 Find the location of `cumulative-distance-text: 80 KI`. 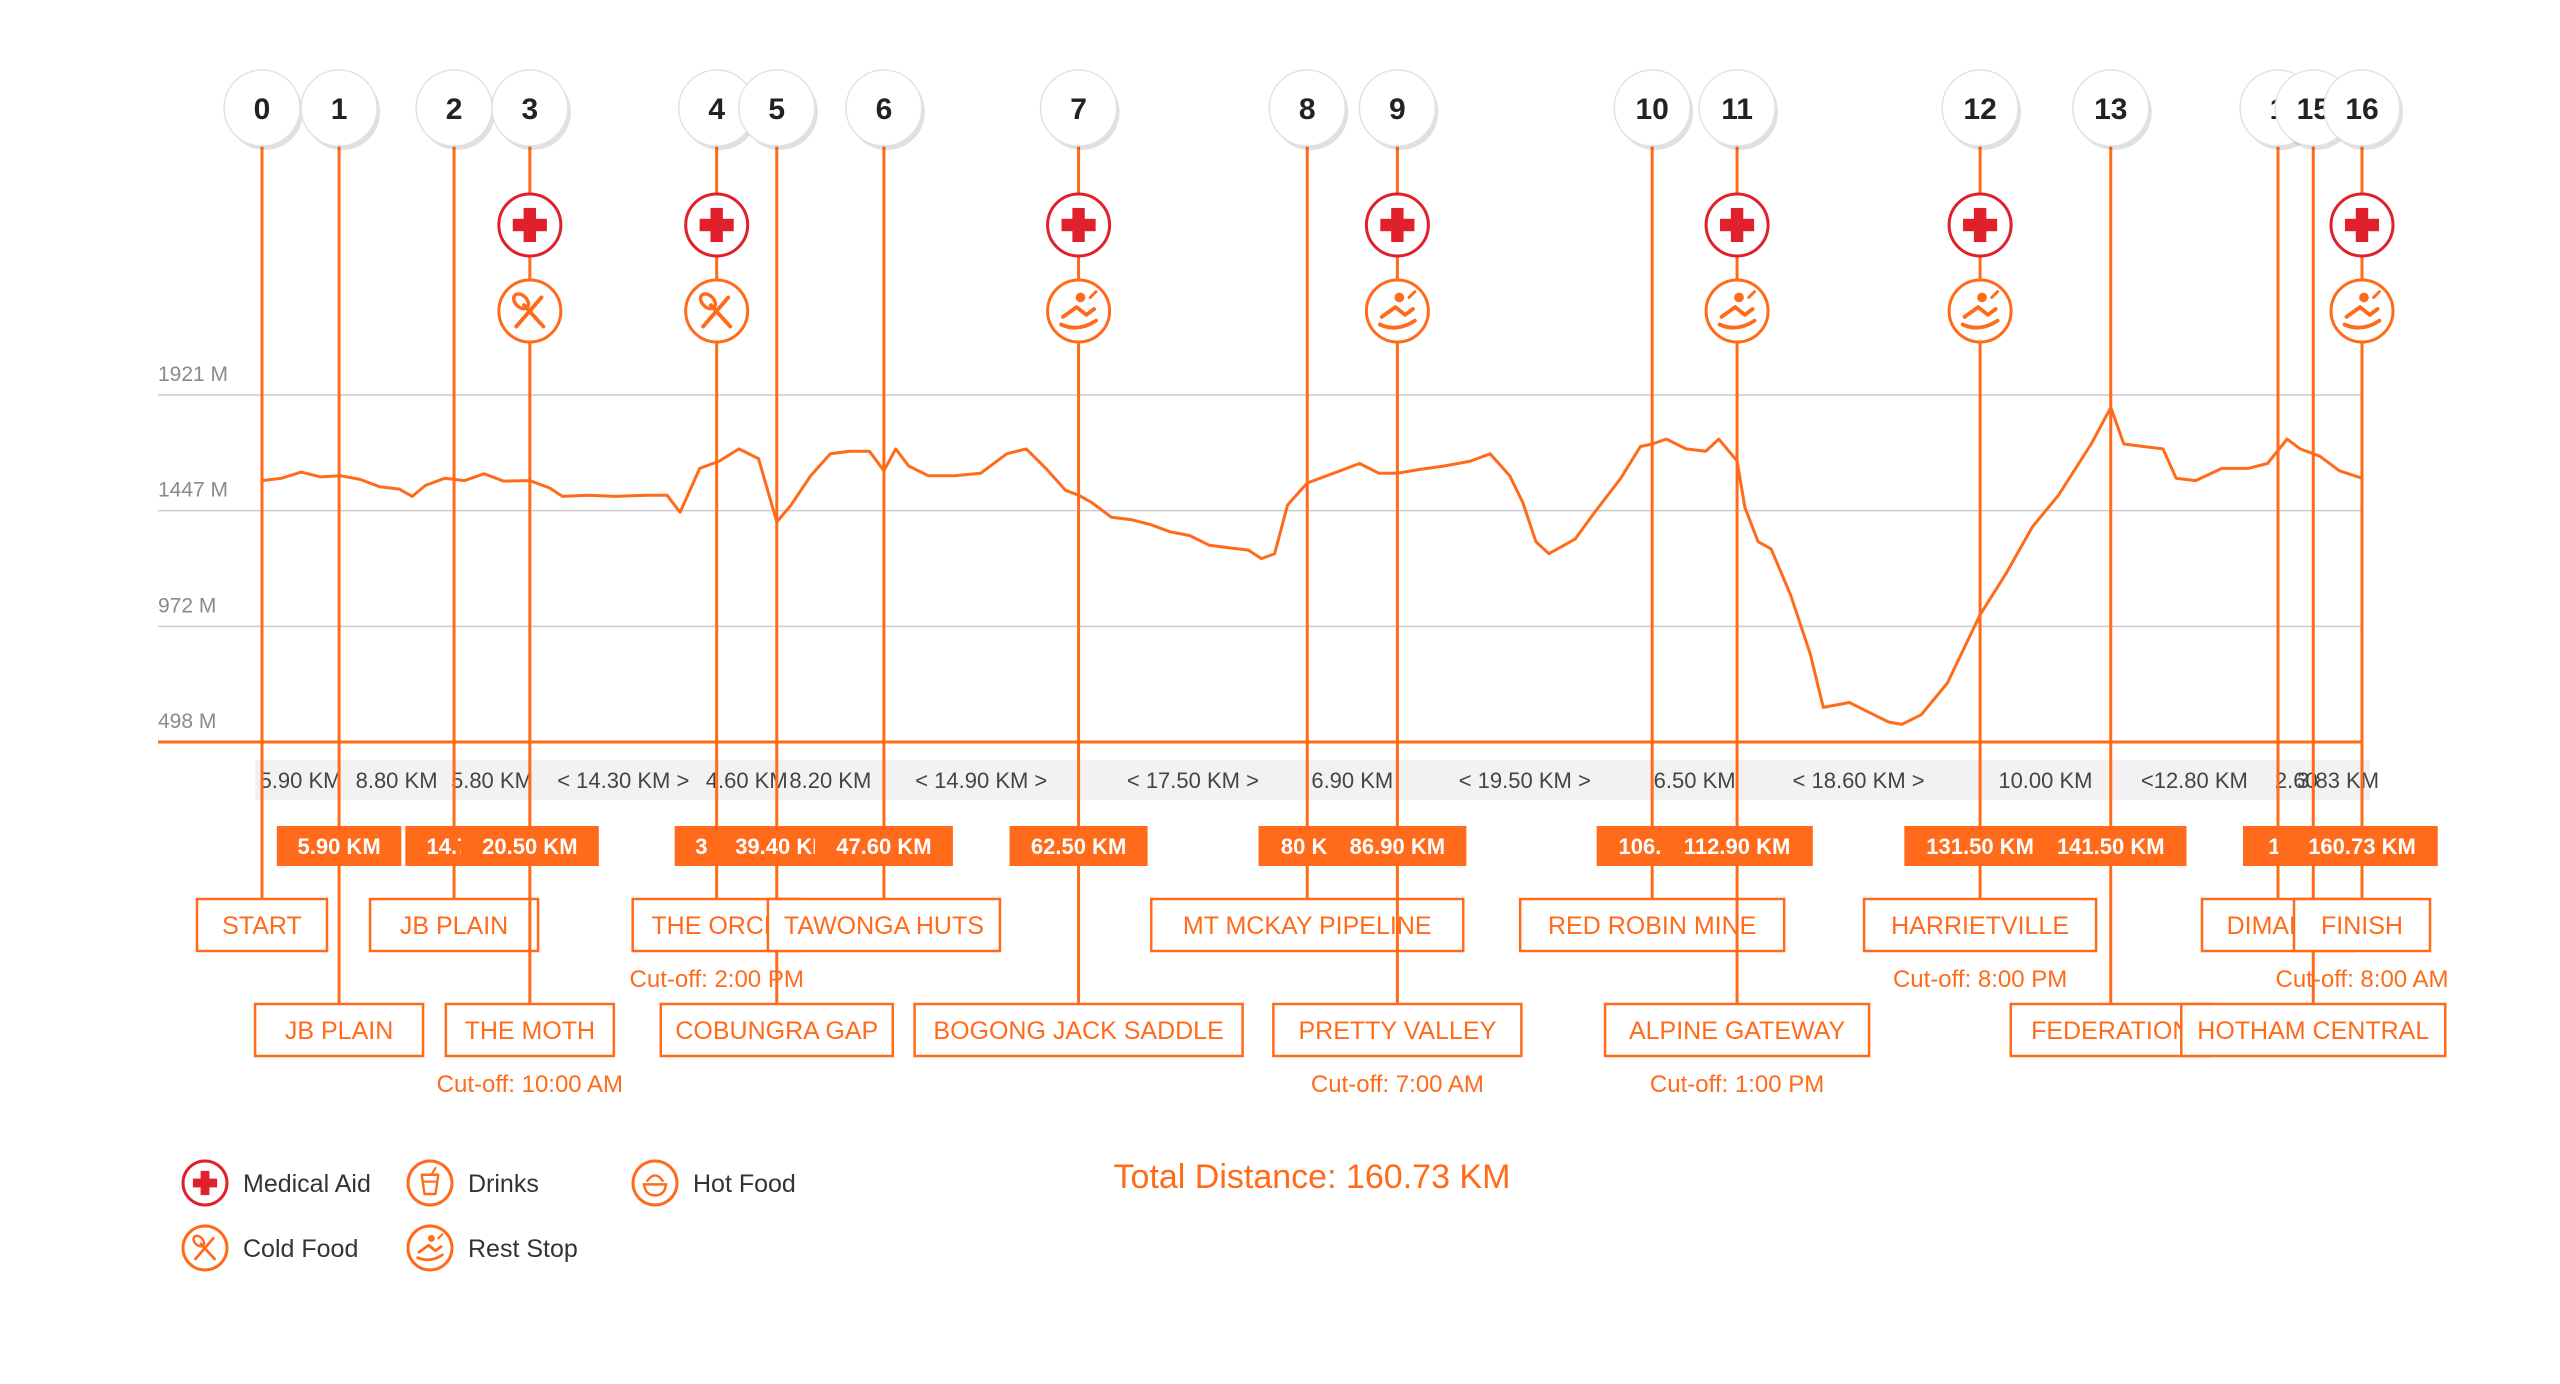

cumulative-distance-text: 80 KI is located at coordinates (1307, 846).